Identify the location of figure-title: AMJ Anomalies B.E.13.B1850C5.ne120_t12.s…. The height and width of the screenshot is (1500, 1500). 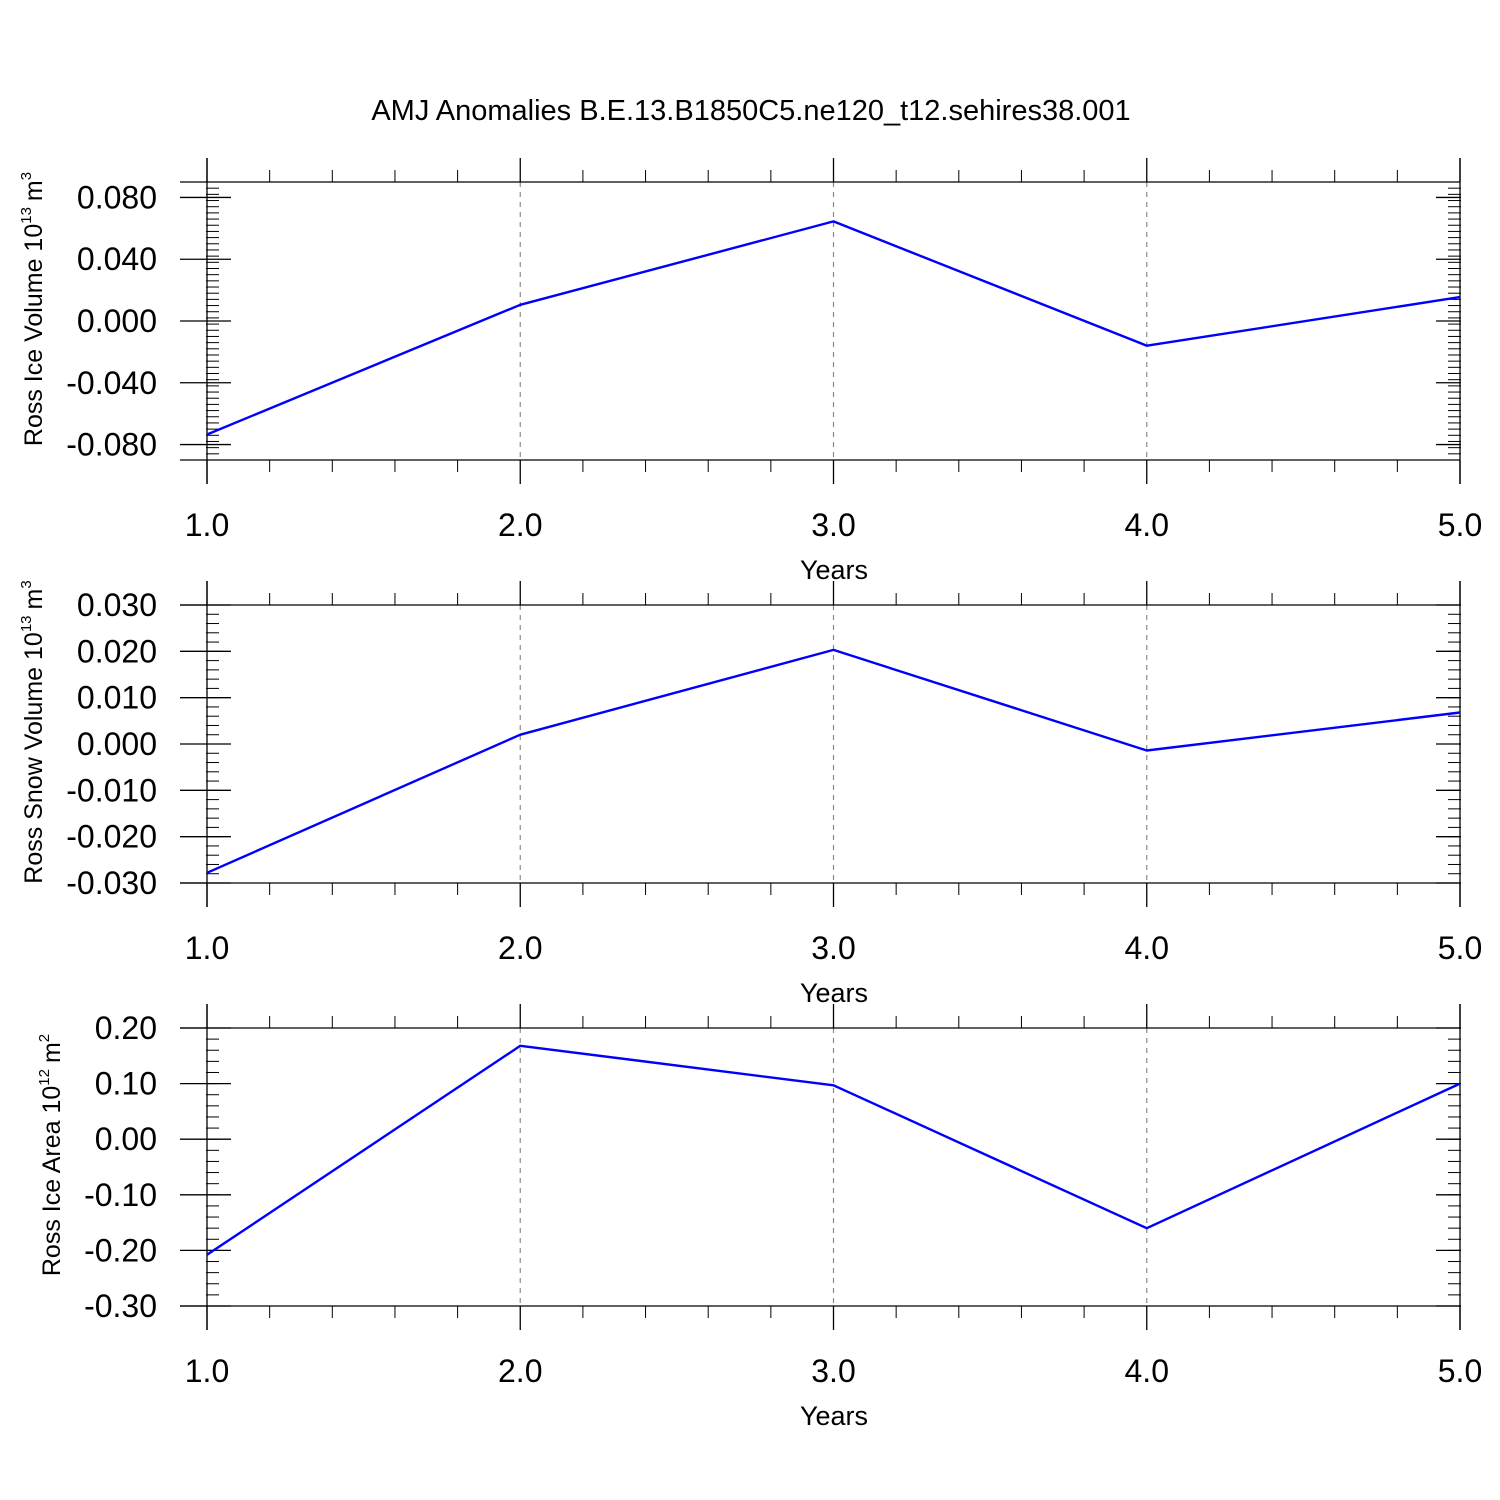
(750, 111).